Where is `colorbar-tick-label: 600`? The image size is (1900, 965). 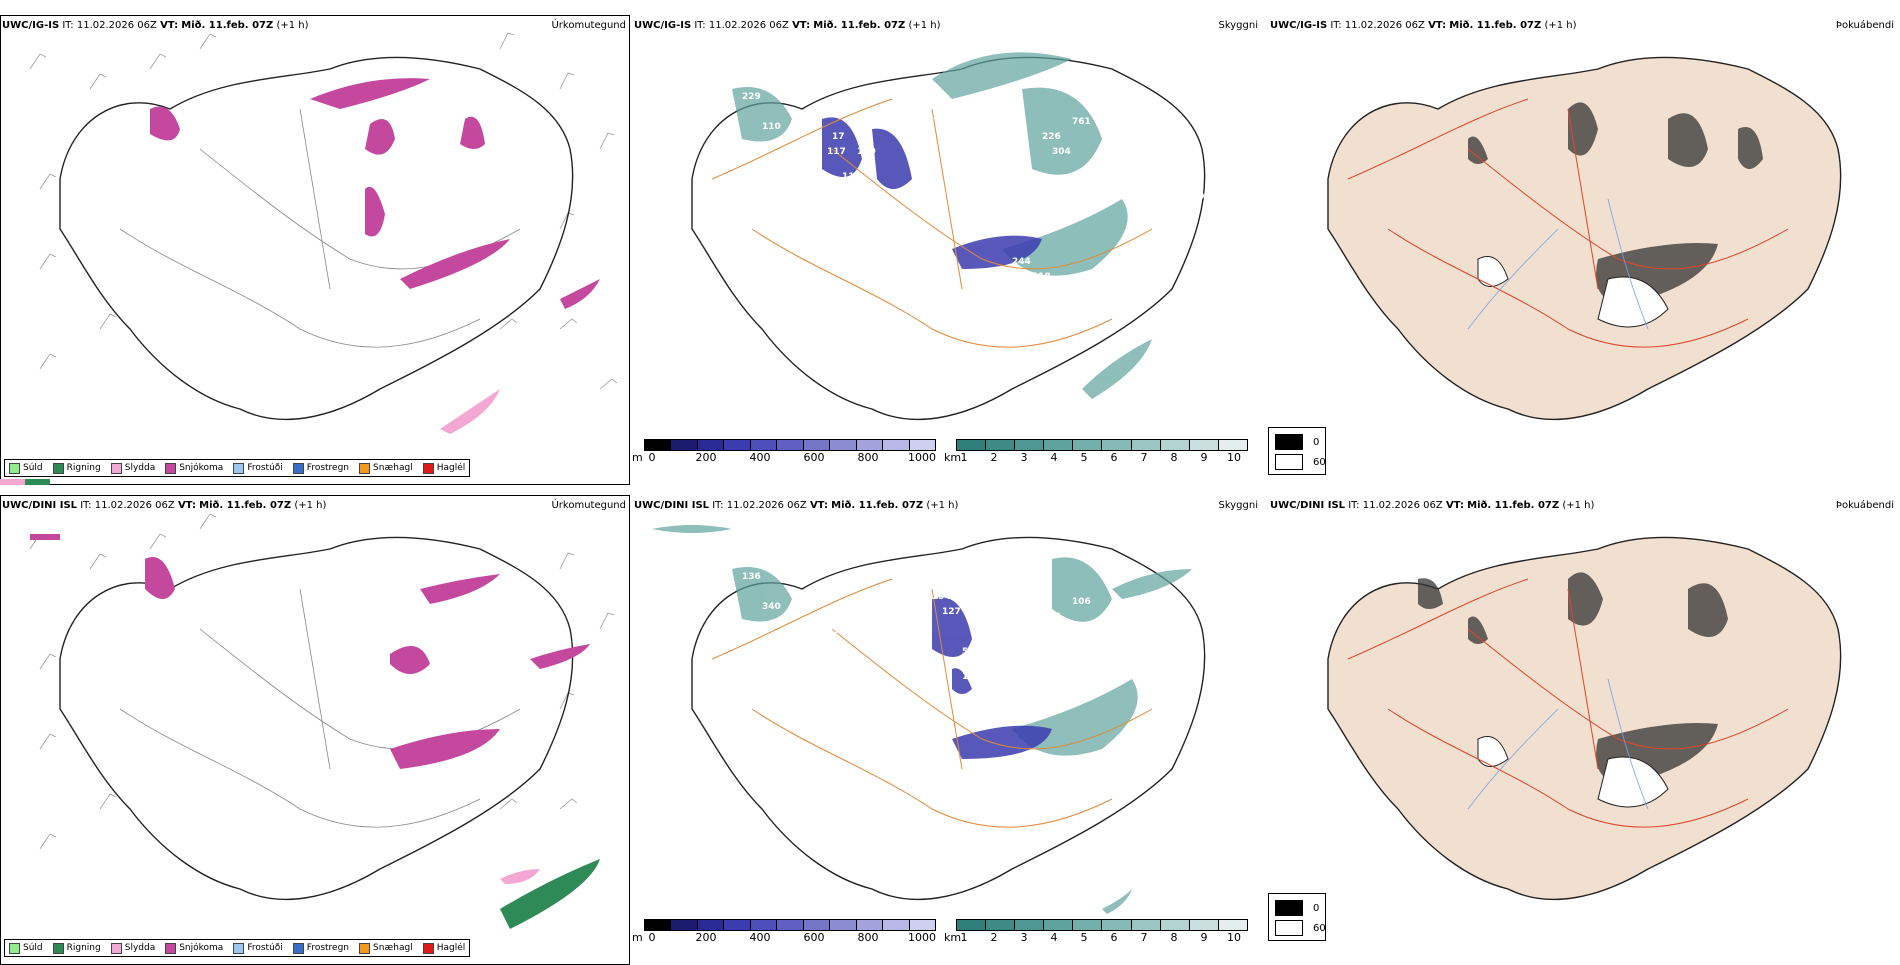
colorbar-tick-label: 600 is located at coordinates (814, 937).